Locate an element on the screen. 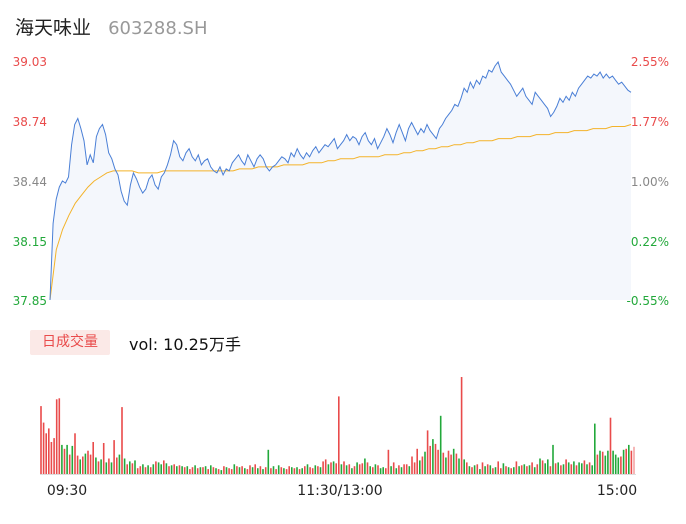 This screenshot has height=524, width=686. y-tick-right: 1.00% is located at coordinates (650, 182).